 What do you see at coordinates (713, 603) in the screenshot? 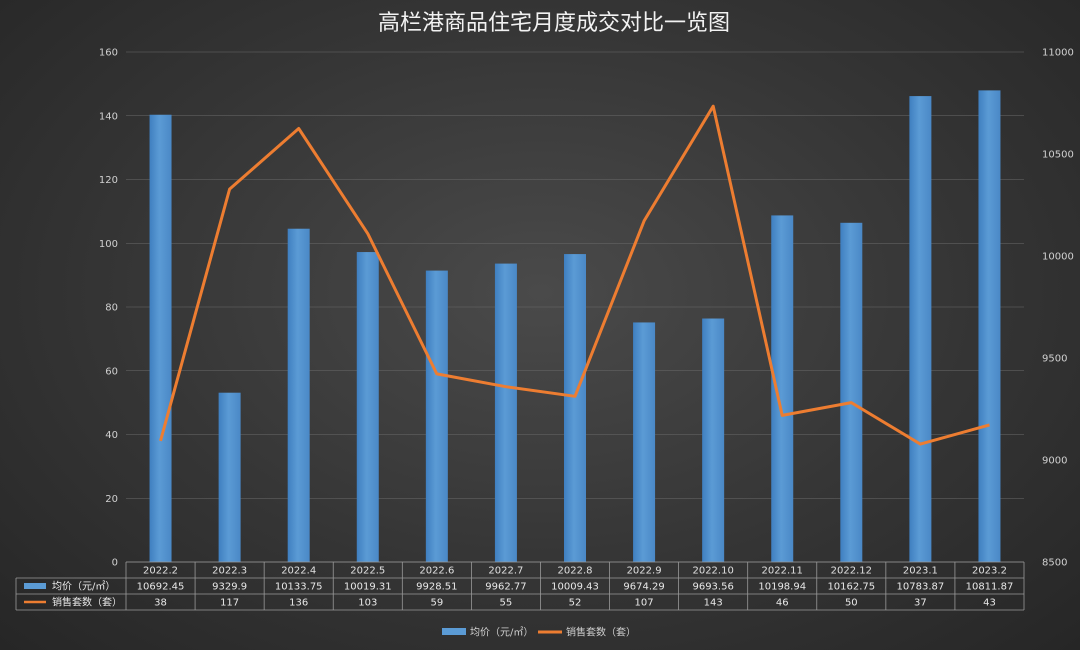
I see `table-cell-units: 143` at bounding box center [713, 603].